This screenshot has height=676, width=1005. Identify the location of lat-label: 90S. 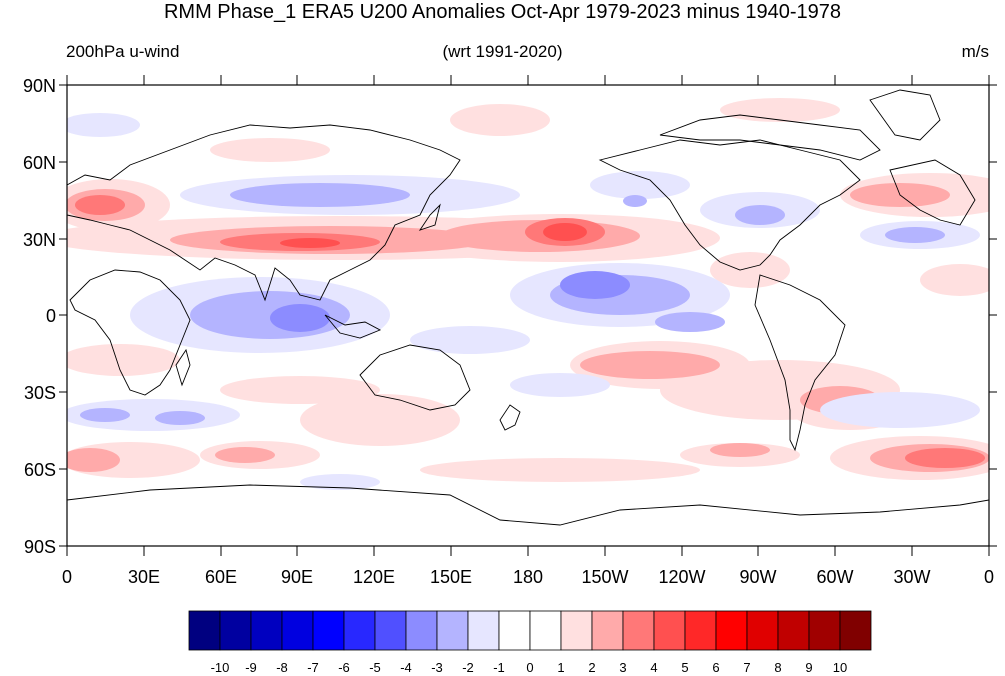
(40, 547).